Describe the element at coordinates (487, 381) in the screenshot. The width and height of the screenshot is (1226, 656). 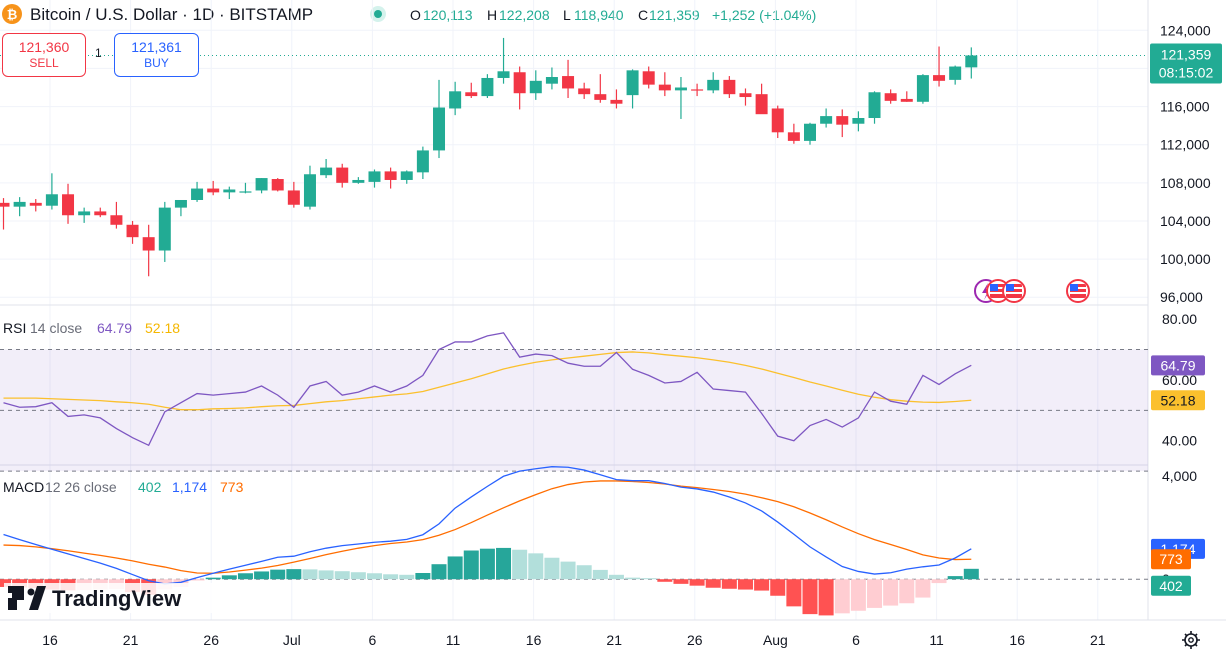
I see `rsi-ma-line` at that location.